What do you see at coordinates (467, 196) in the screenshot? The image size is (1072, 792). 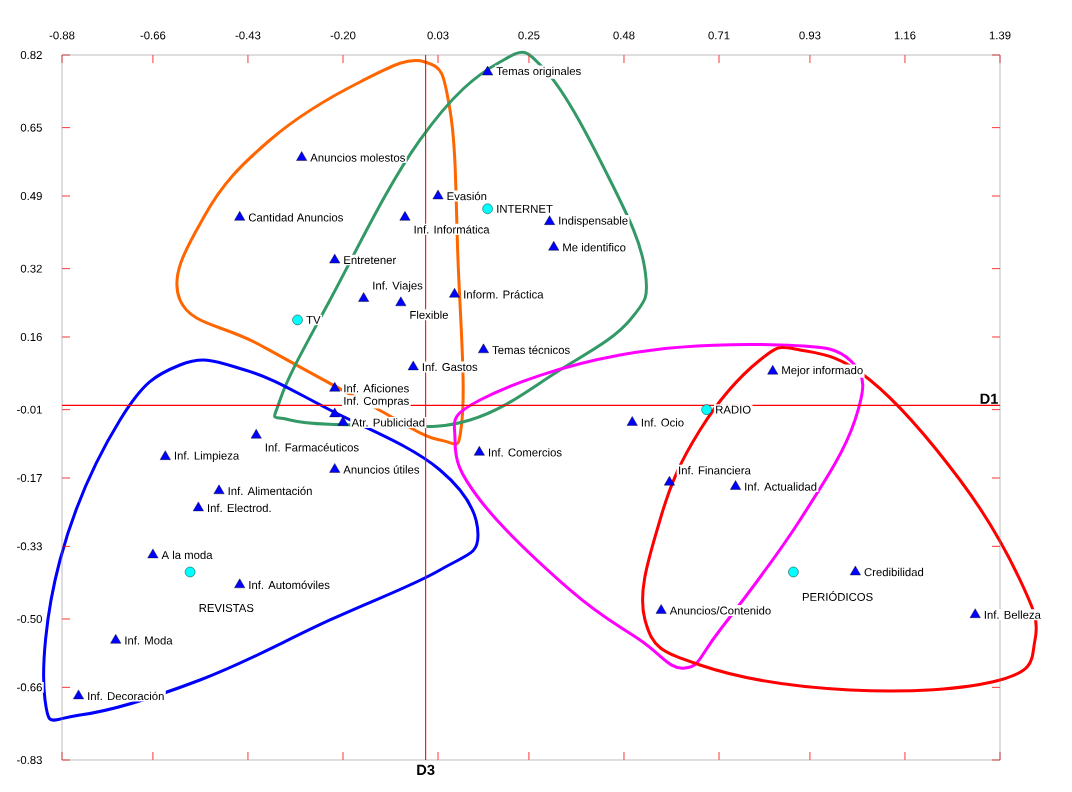 I see `annotation: Evasión` at bounding box center [467, 196].